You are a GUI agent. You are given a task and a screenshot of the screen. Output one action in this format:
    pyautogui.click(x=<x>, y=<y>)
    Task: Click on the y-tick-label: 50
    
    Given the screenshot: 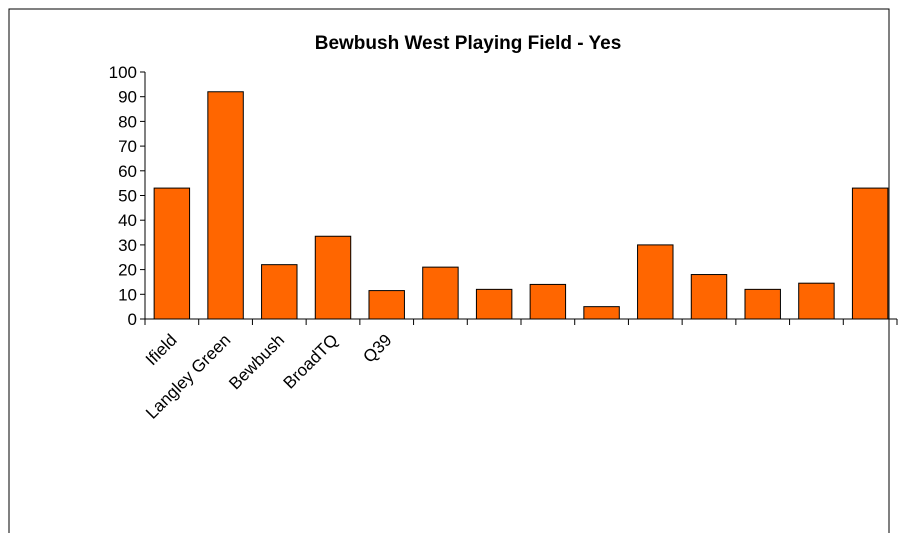 What is the action you would take?
    pyautogui.click(x=127, y=196)
    